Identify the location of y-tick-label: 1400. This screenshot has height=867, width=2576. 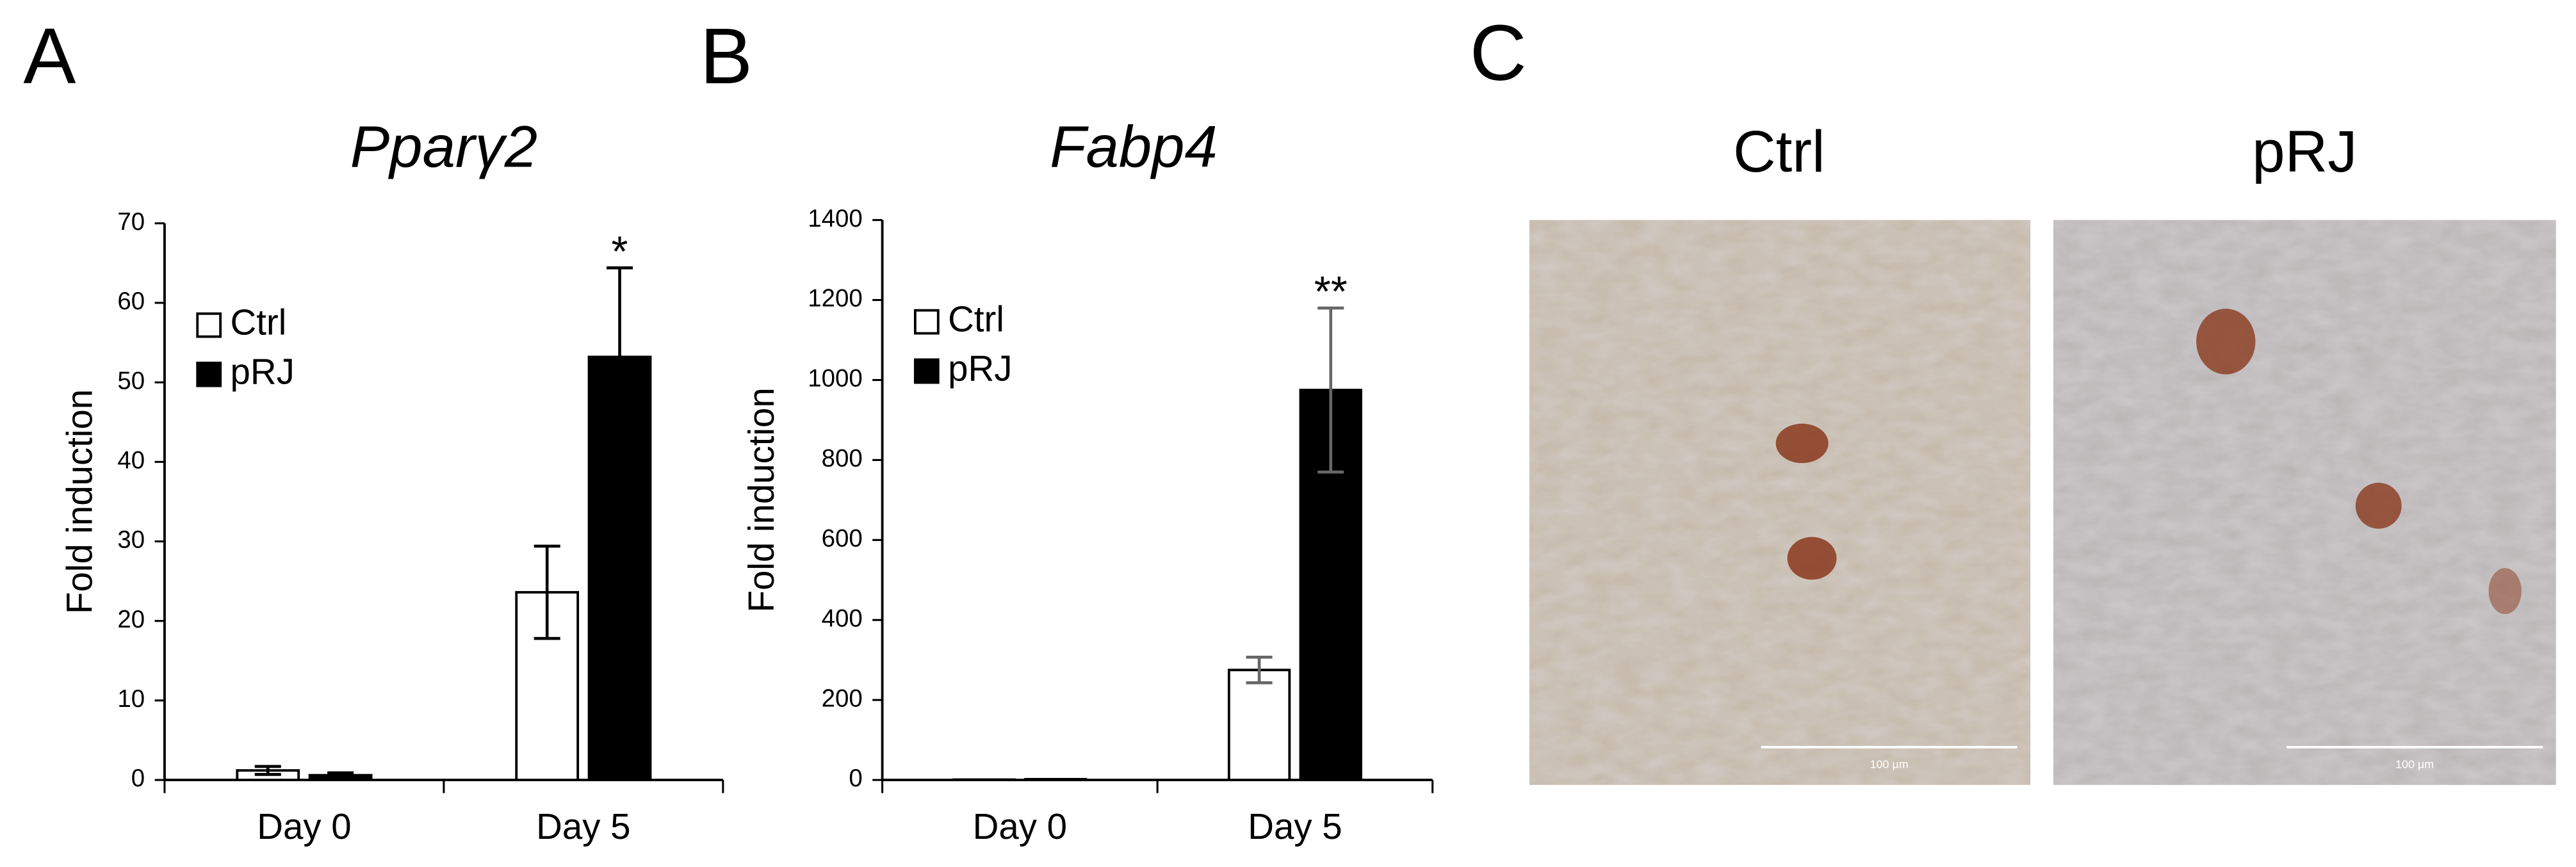
(835, 219).